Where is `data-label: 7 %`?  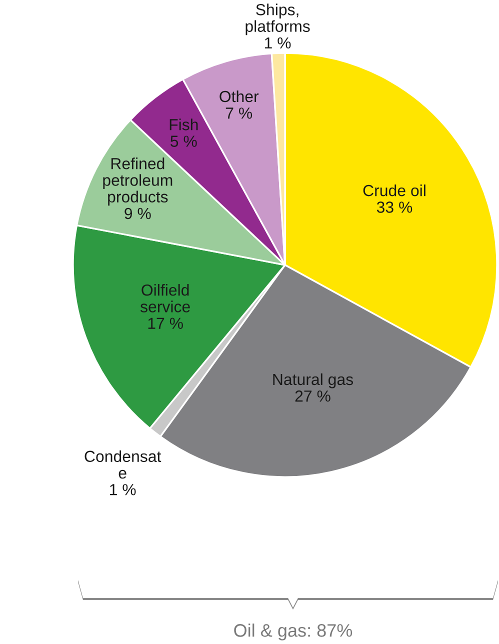 data-label: 7 % is located at coordinates (239, 113).